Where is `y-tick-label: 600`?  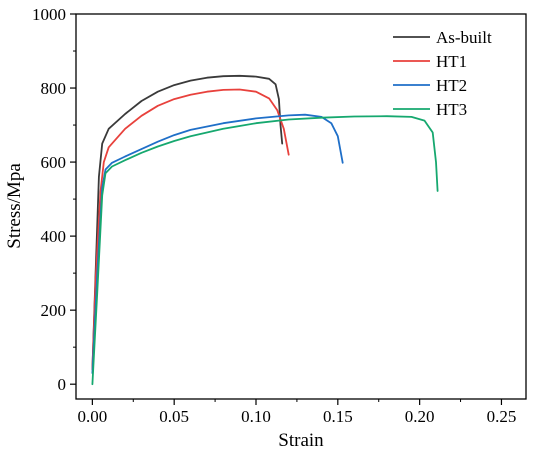 y-tick-label: 600 is located at coordinates (54, 162).